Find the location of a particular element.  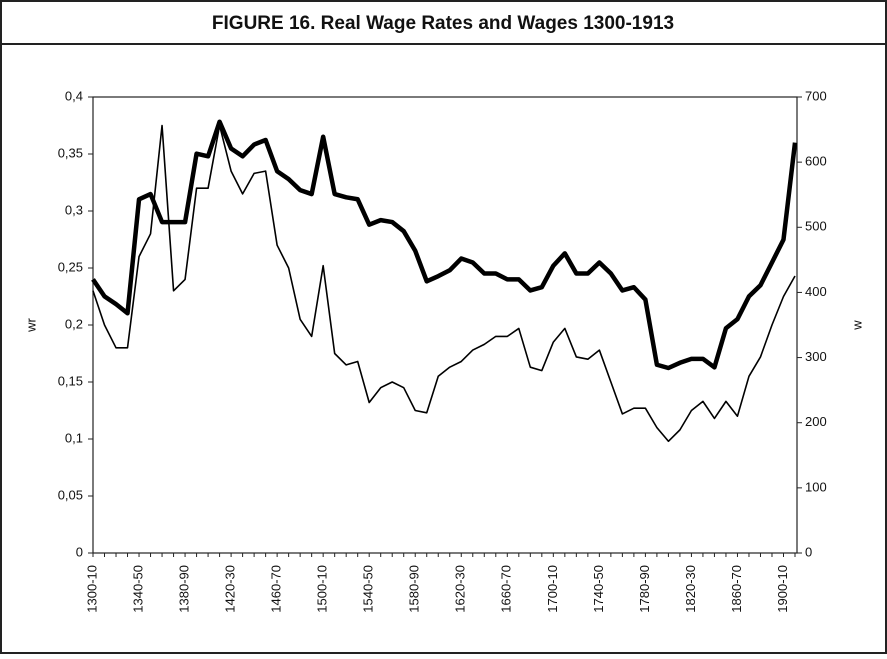

x-tick-label: 1900-10 is located at coordinates (782, 589).